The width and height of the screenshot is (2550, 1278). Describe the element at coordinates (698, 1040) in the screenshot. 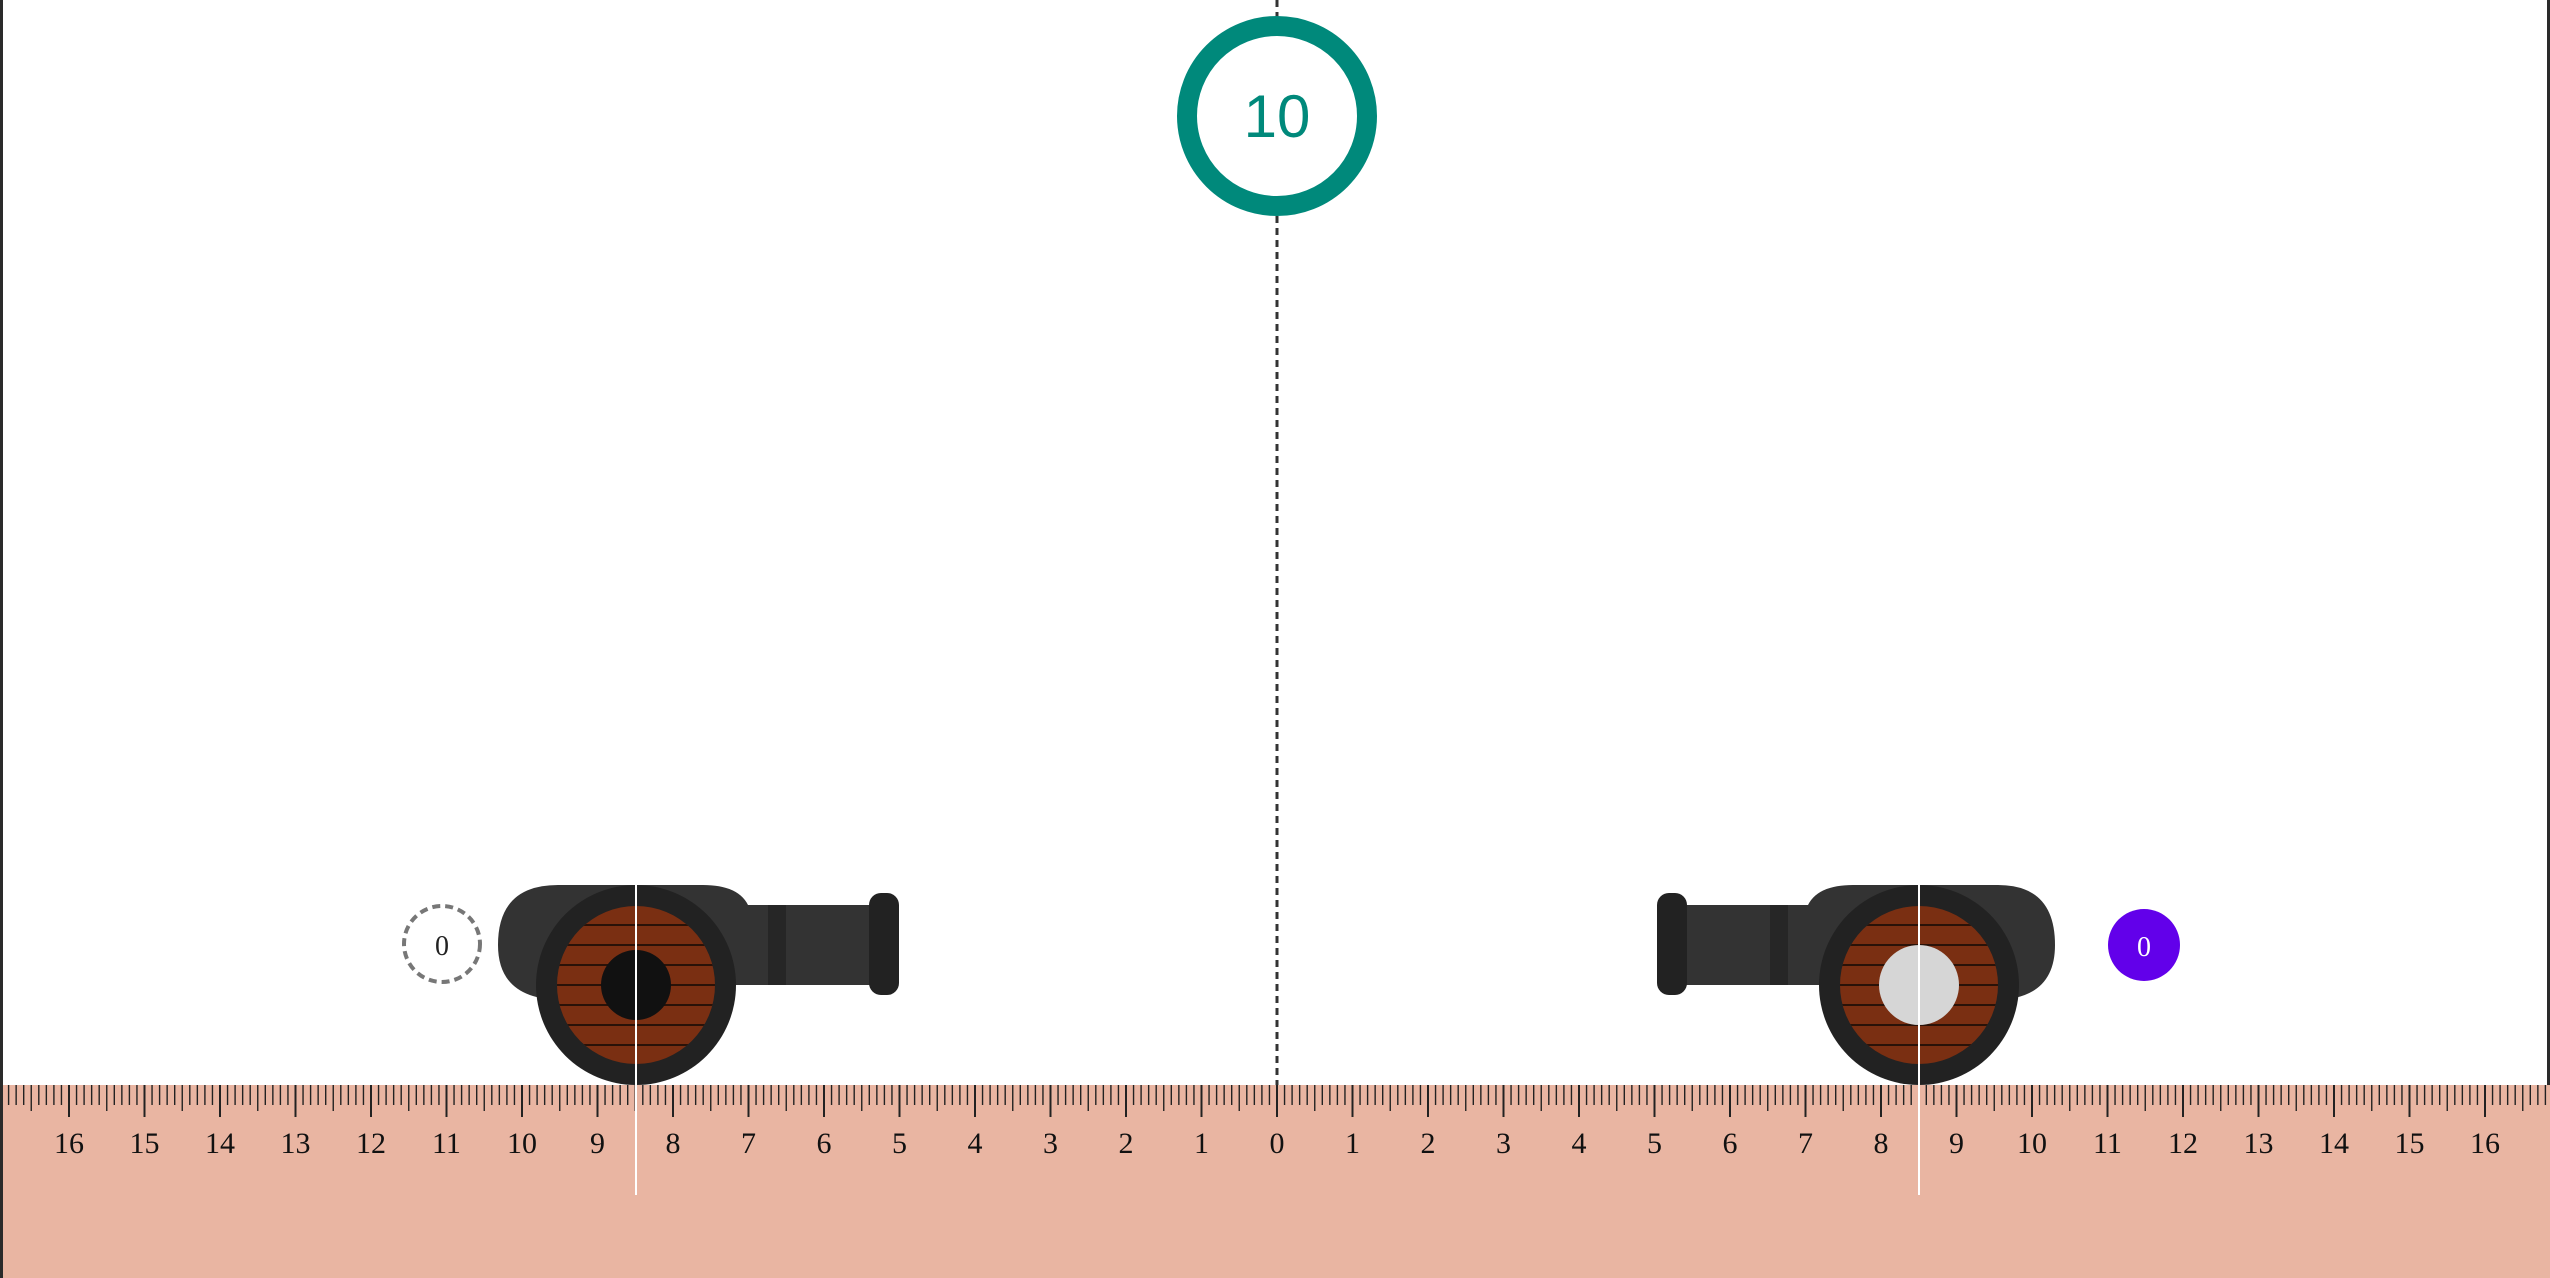

I see `left-cannon` at that location.